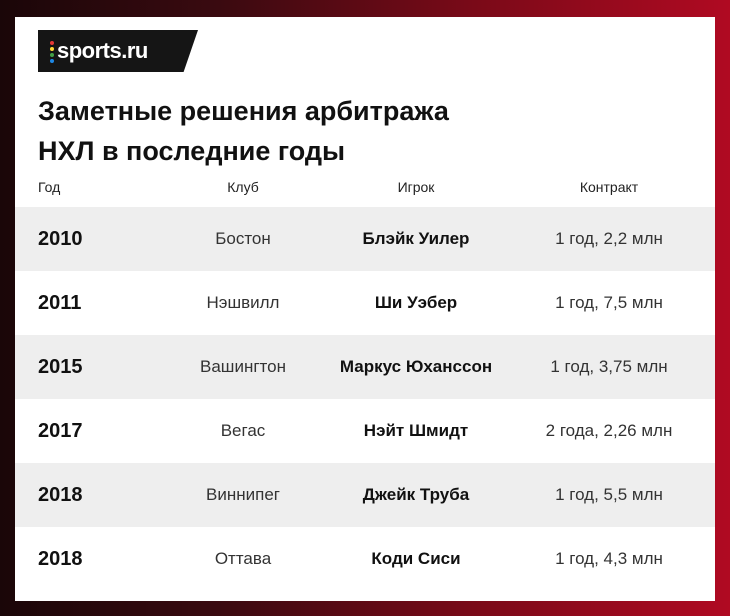 This screenshot has width=730, height=616. Describe the element at coordinates (416, 430) in the screenshot. I see `cell-player: Нэйт Шмидт` at that location.